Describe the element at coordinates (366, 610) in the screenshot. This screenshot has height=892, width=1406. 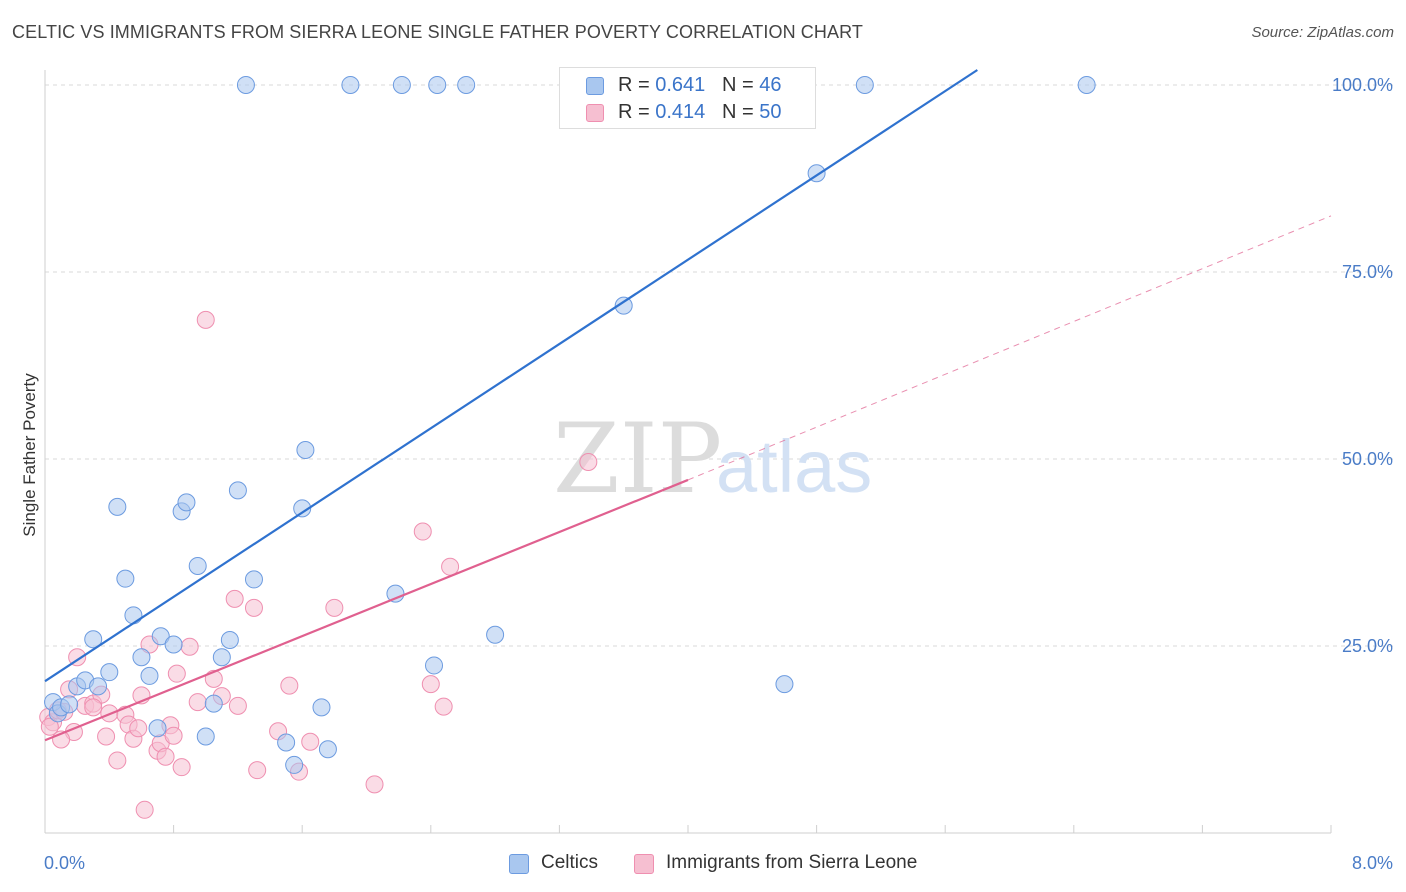
I see `trend-line-sierra-leone` at that location.